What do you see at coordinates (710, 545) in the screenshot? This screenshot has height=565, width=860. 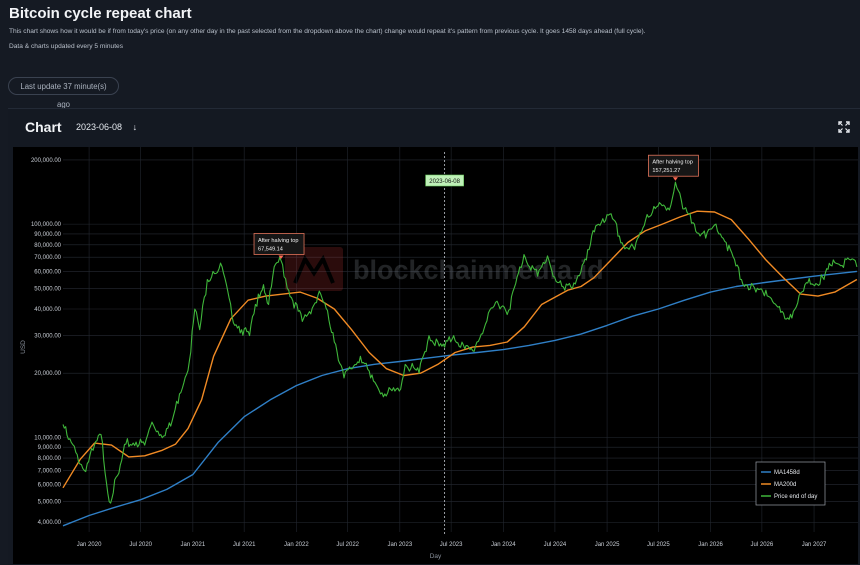 I see `x-tick-label: Jan 2026` at bounding box center [710, 545].